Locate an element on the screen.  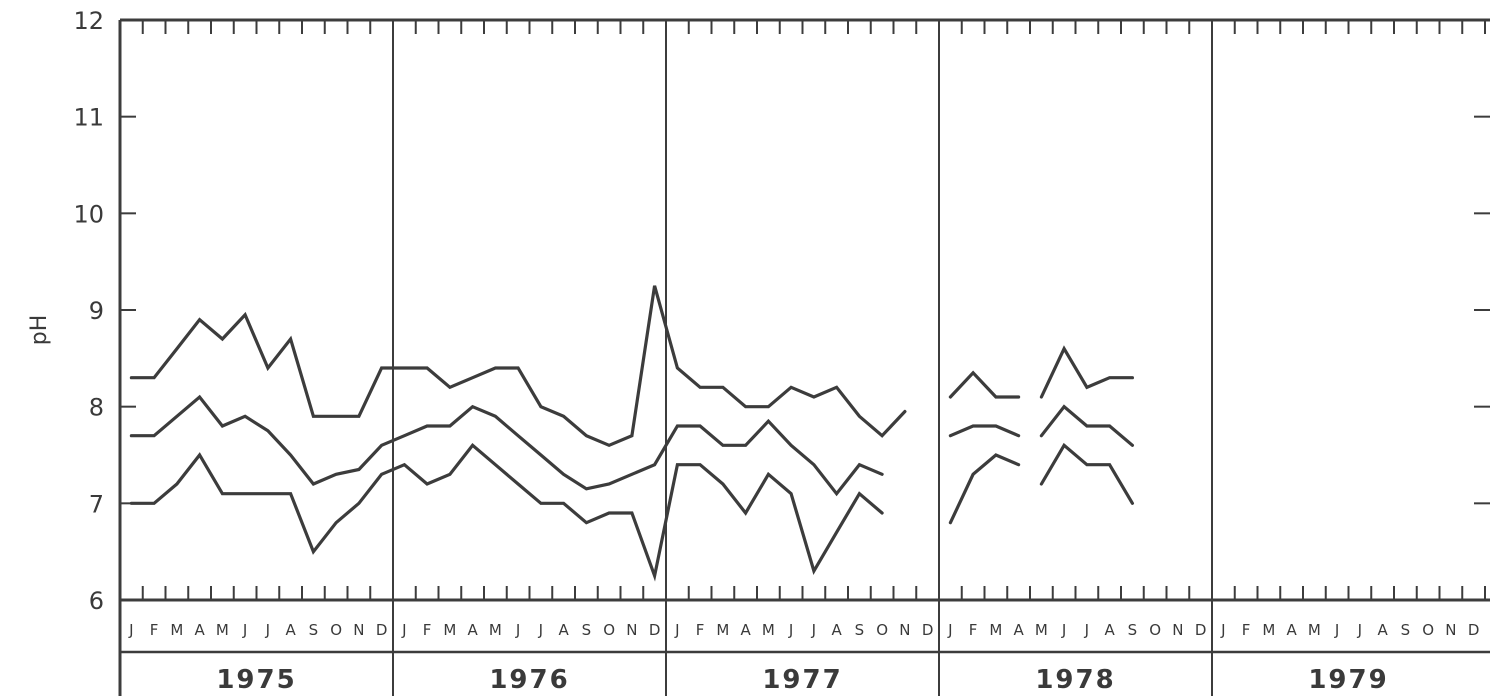
y-axis-label: pH is located at coordinates (39, 330).